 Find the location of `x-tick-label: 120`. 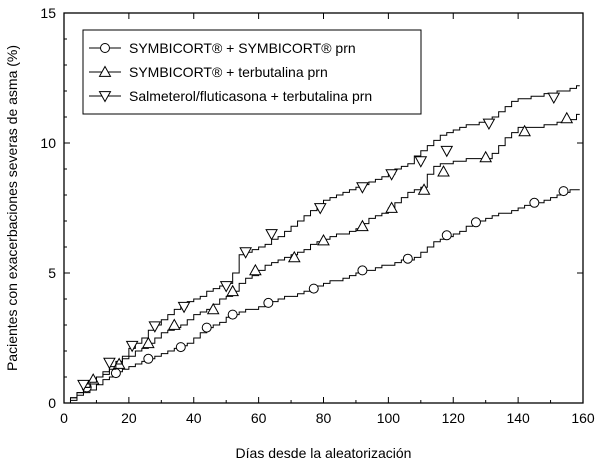

x-tick-label: 120 is located at coordinates (454, 418).